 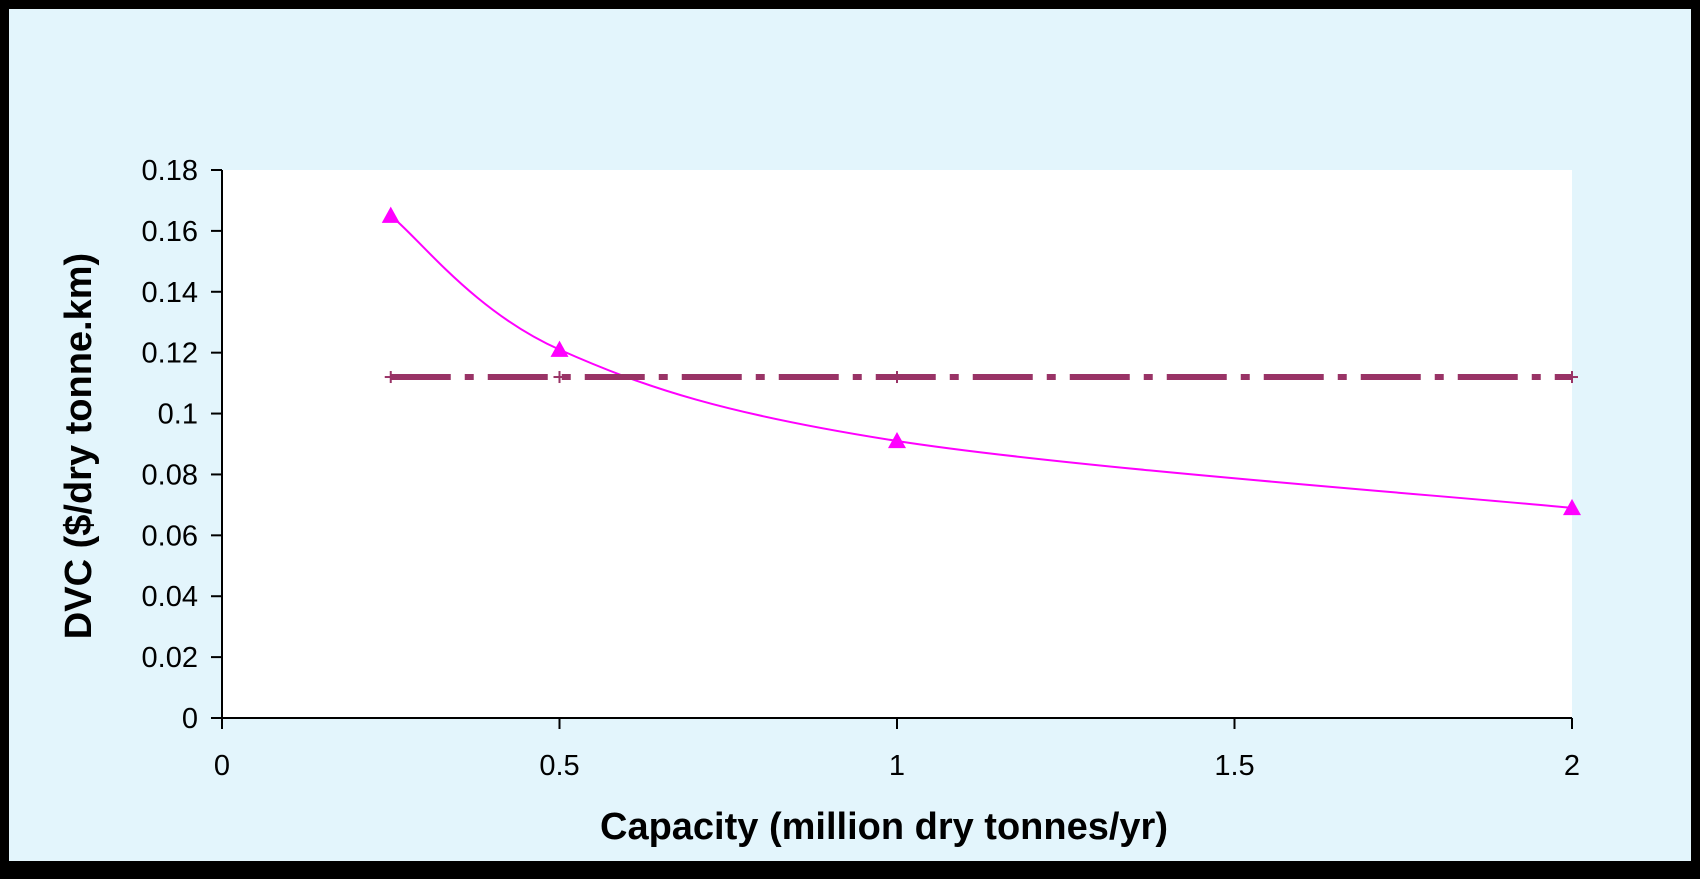 What do you see at coordinates (170, 658) in the screenshot?
I see `y-tick-label: 0.02` at bounding box center [170, 658].